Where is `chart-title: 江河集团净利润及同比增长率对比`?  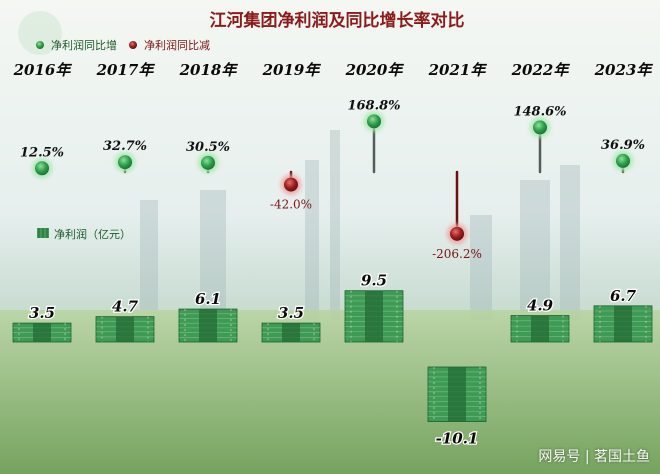
chart-title: 江河集团净利润及同比增长率对比 is located at coordinates (337, 20).